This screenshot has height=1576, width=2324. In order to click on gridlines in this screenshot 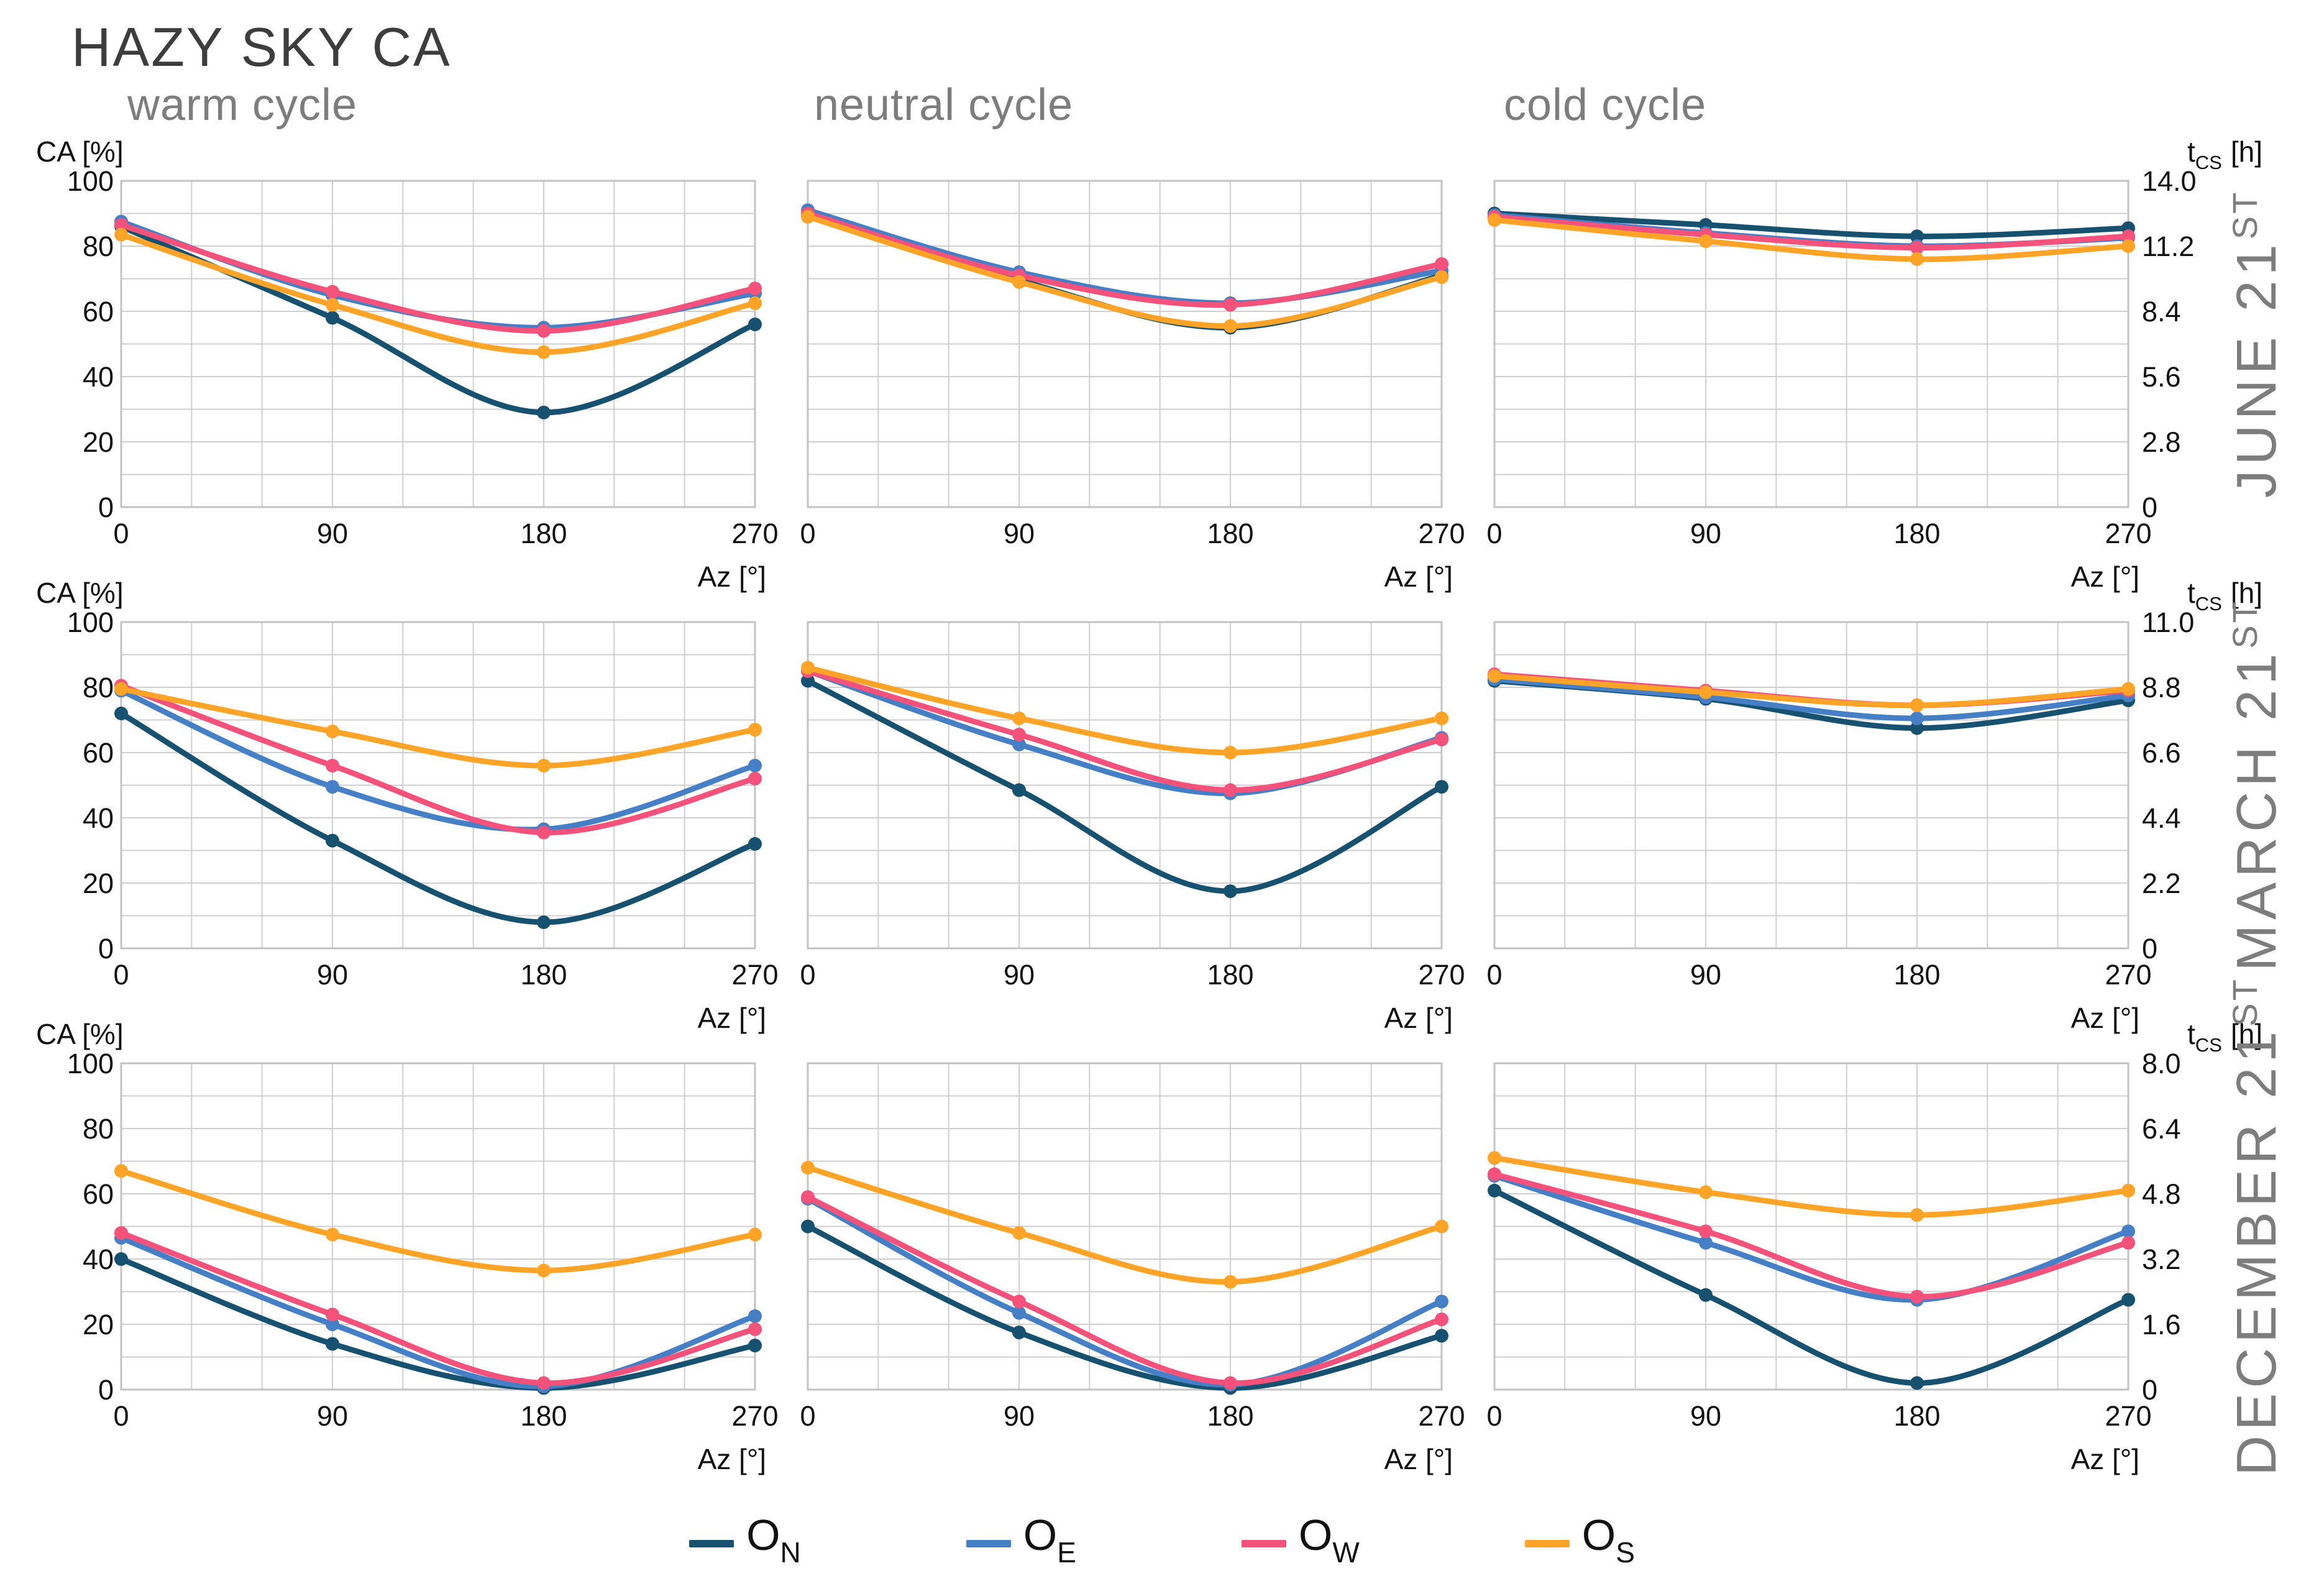, I will do `click(1811, 785)`.